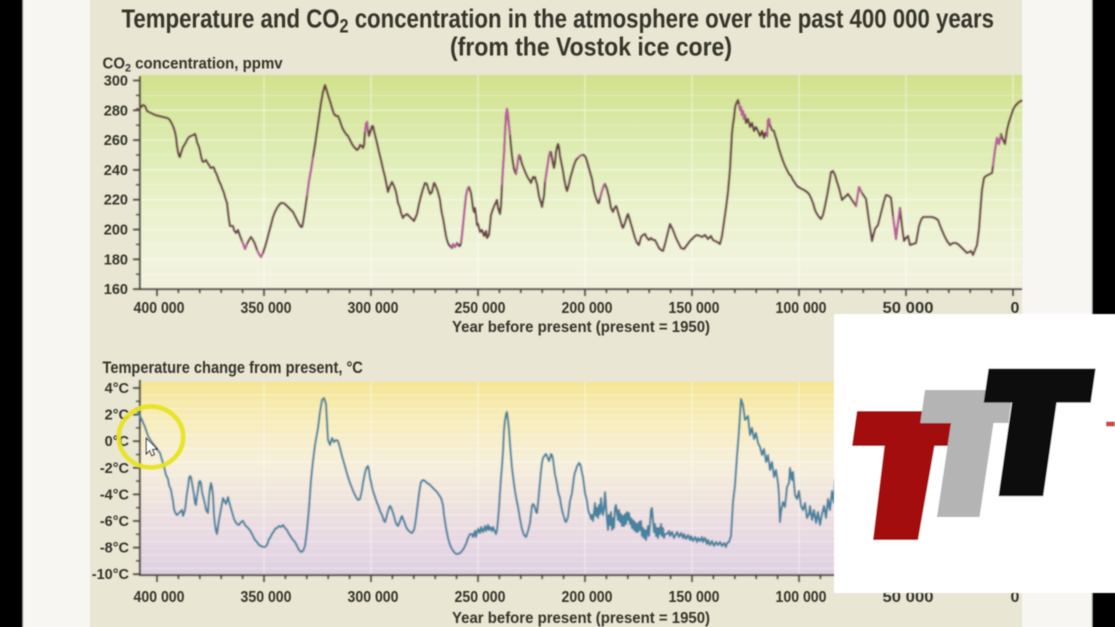 This screenshot has height=627, width=1115. What do you see at coordinates (116, 111) in the screenshot?
I see `svg-text: 280` at bounding box center [116, 111].